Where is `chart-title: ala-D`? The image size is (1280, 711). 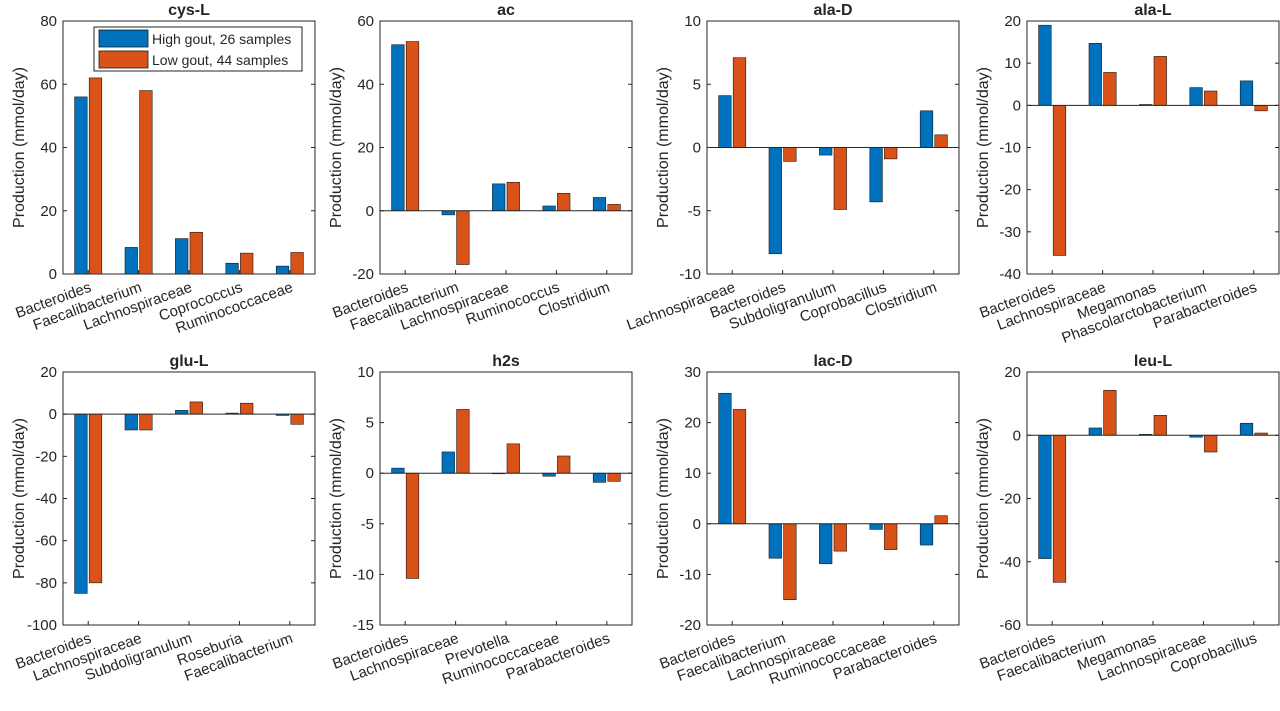 chart-title: ala-D is located at coordinates (832, 10).